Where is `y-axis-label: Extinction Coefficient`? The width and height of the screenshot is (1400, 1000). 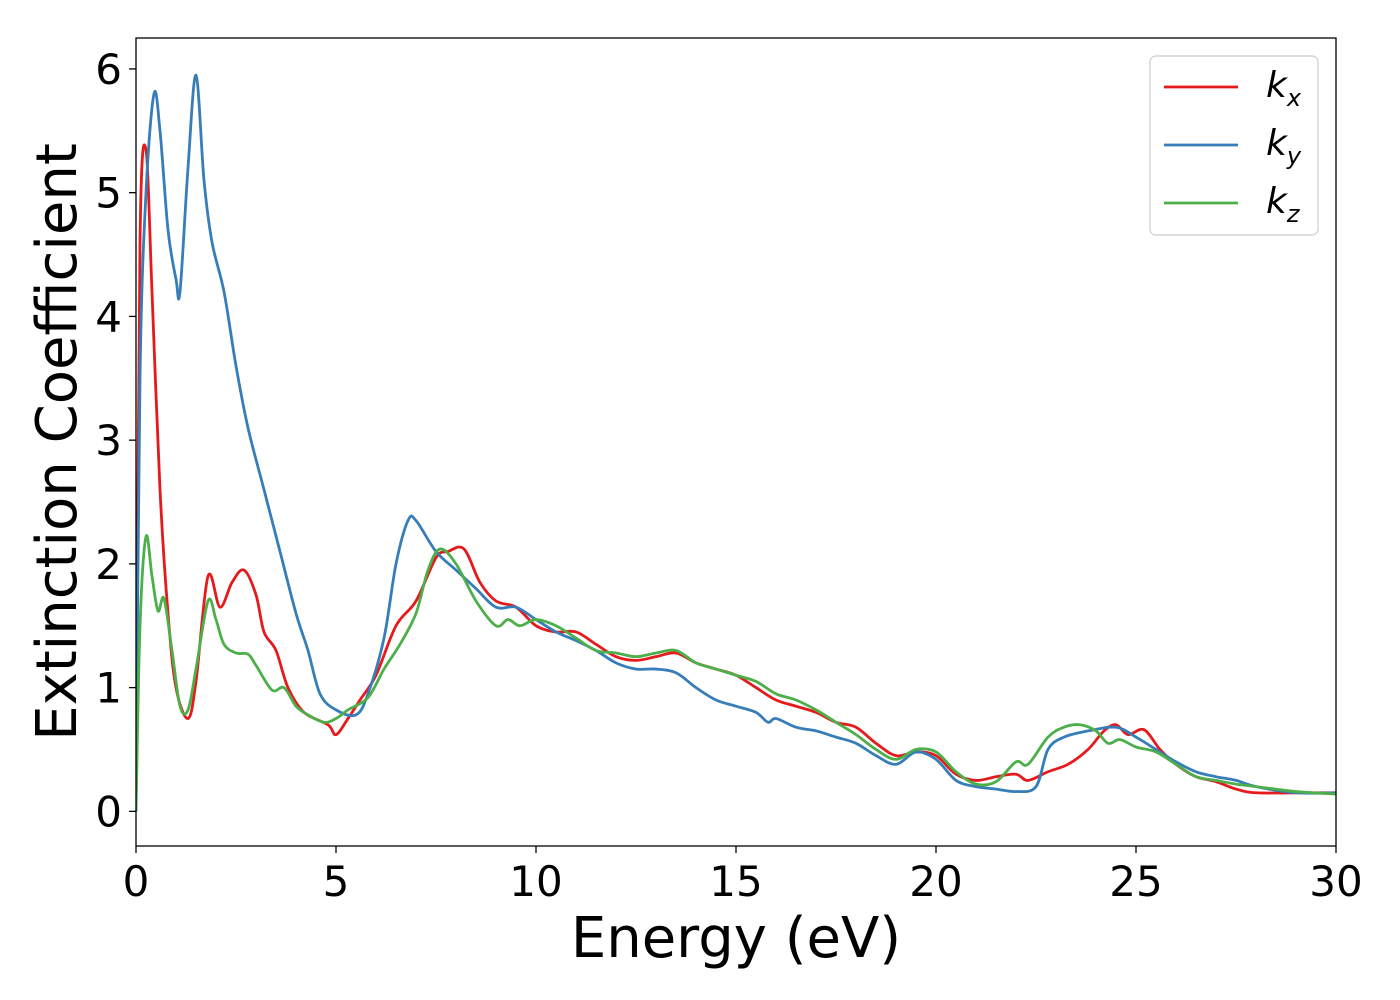
y-axis-label: Extinction Coefficient is located at coordinates (57, 442).